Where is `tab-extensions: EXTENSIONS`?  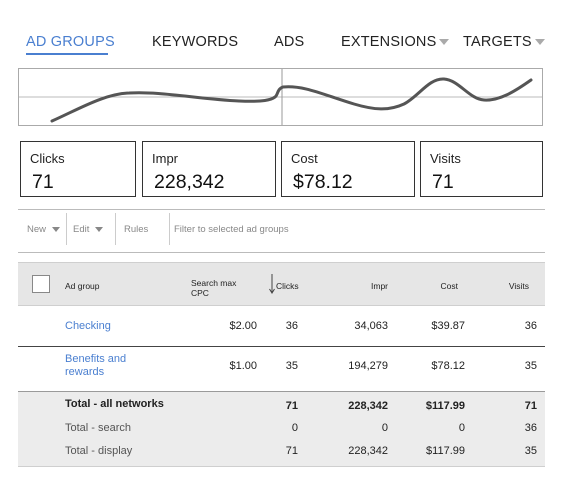 tab-extensions: EXTENSIONS is located at coordinates (395, 42).